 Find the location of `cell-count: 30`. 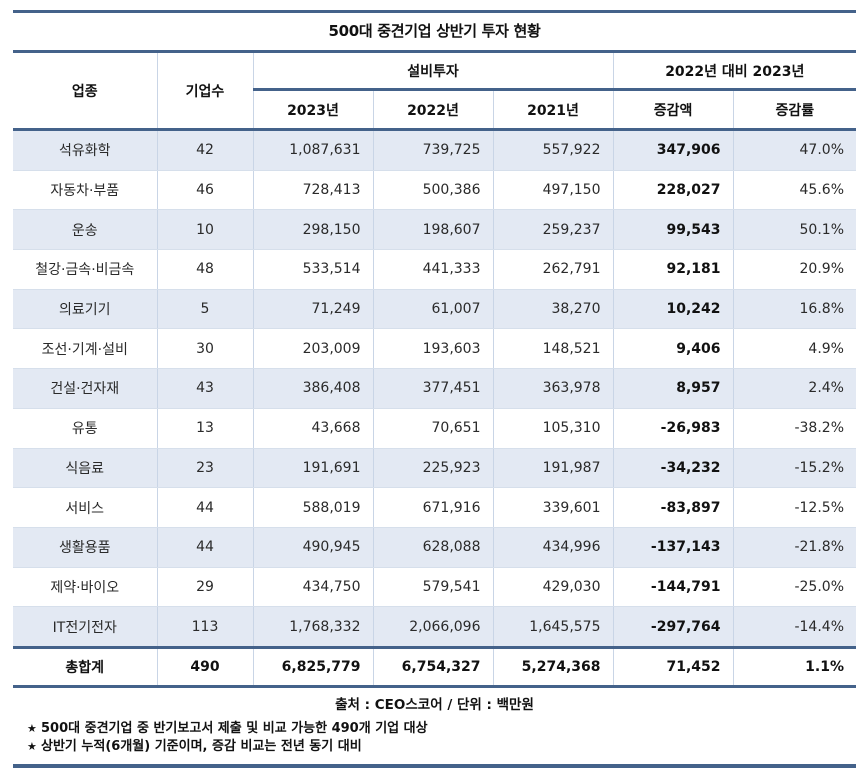

cell-count: 30 is located at coordinates (205, 349).